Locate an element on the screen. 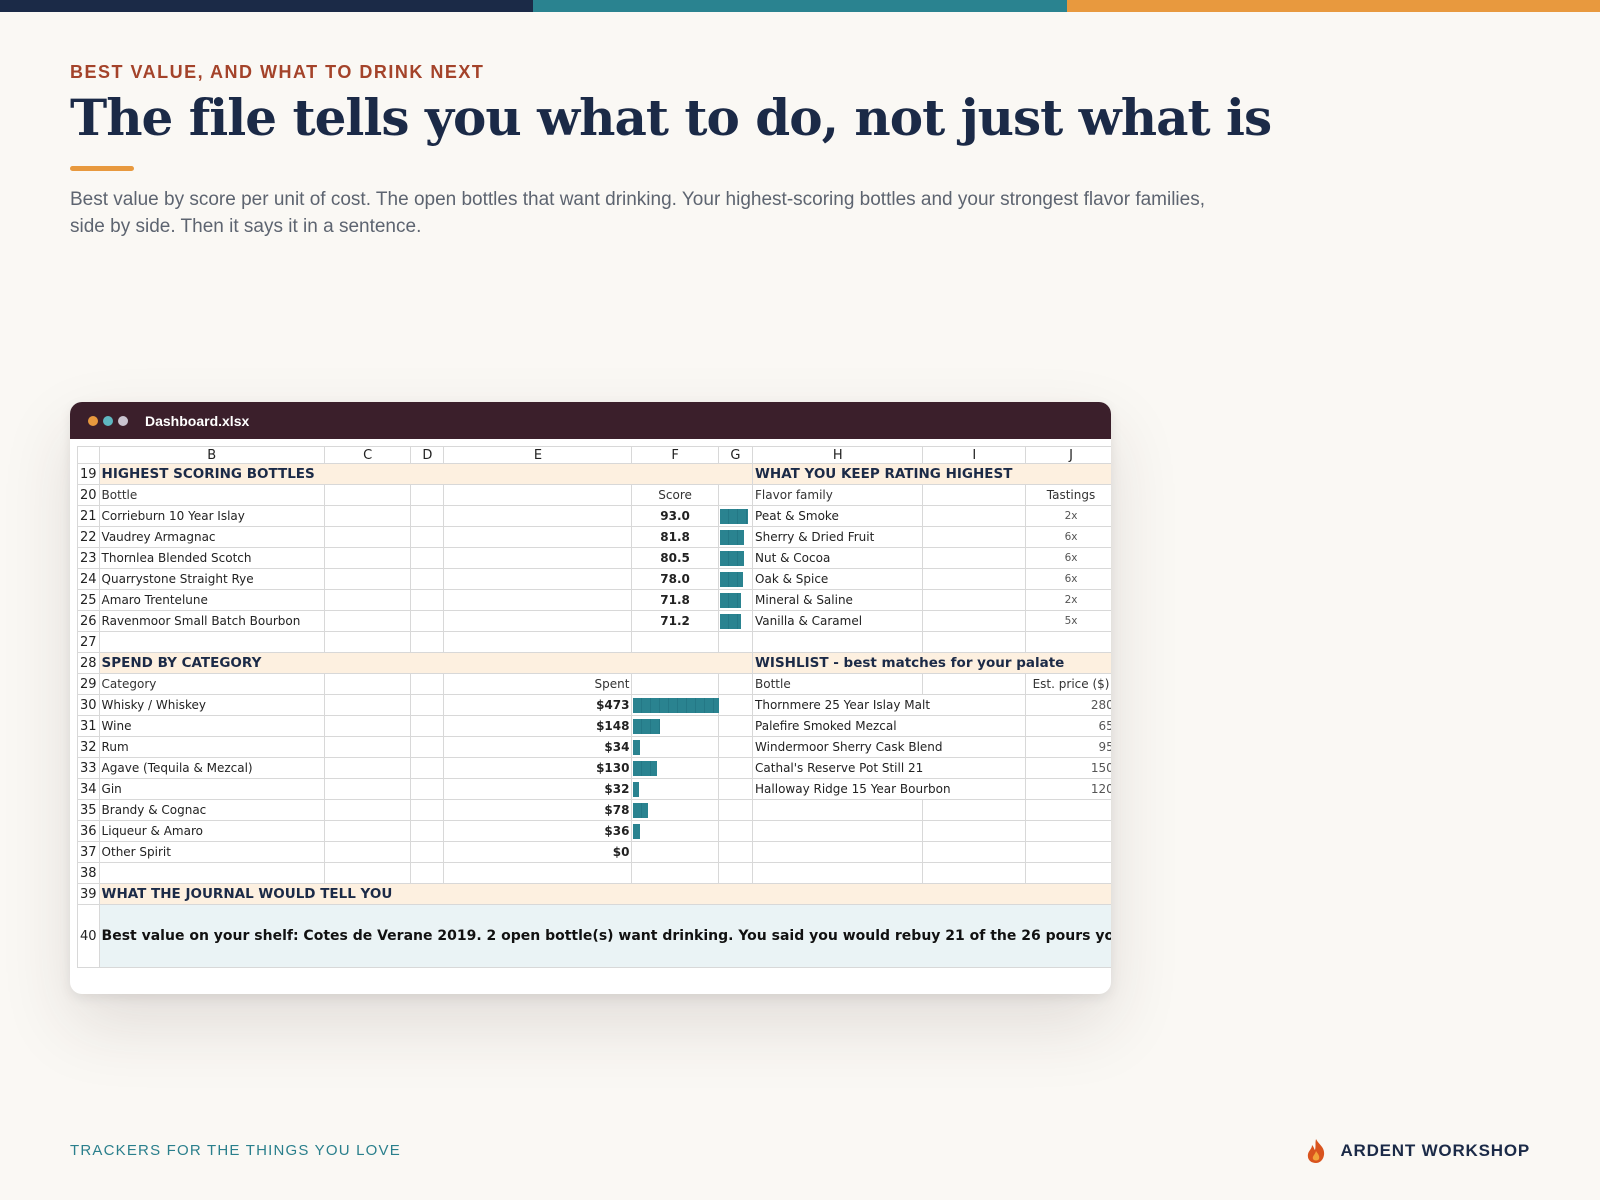 This screenshot has height=1200, width=1600. wishlist-bottle: Palefire Smoked Mezcal is located at coordinates (889, 726).